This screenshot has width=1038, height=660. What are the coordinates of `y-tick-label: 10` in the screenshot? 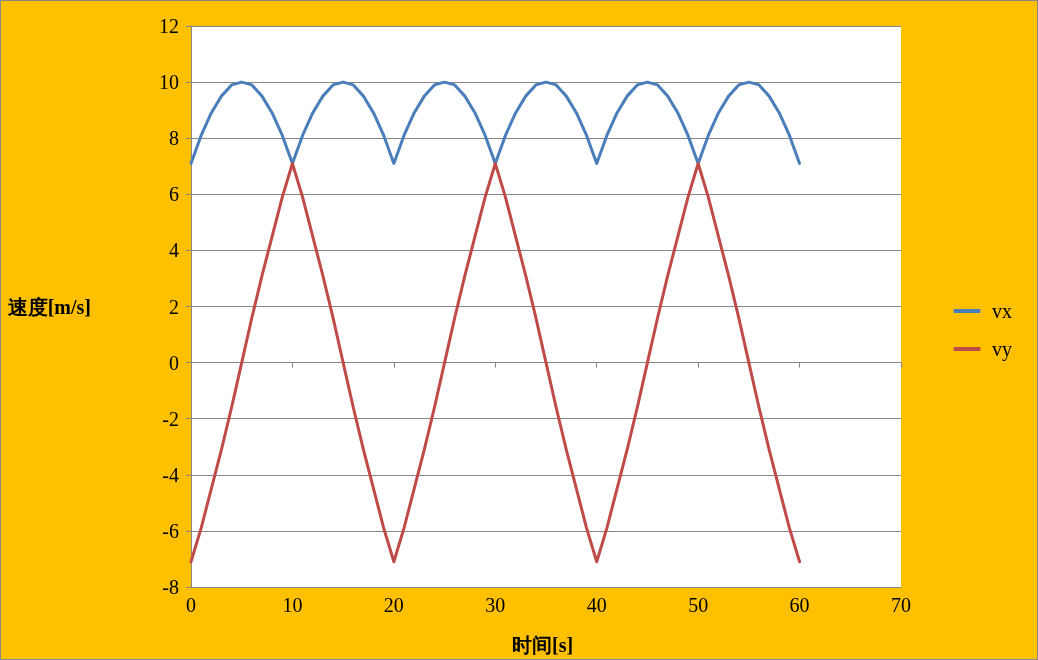 It's located at (169, 82).